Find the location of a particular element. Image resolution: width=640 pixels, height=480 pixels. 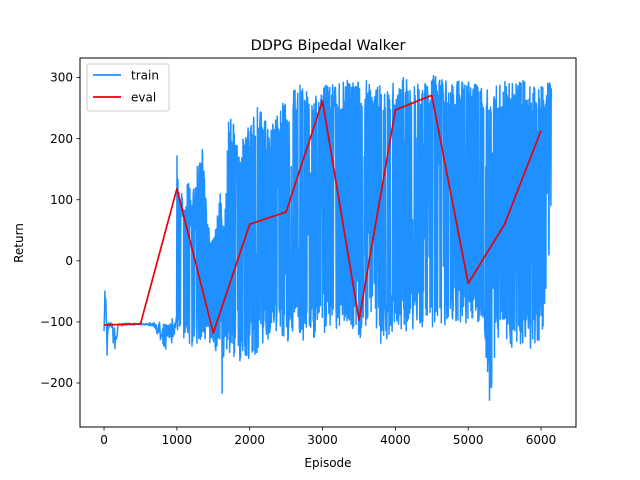

x-tick-label: 3000 is located at coordinates (322, 440).